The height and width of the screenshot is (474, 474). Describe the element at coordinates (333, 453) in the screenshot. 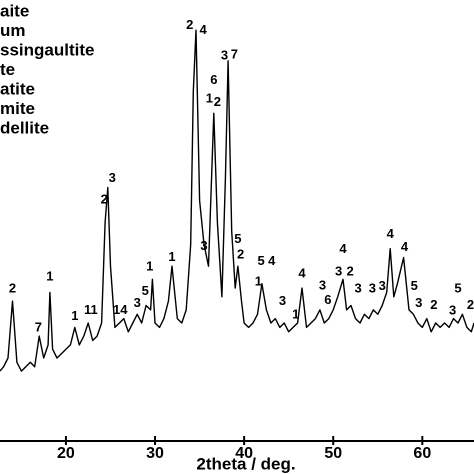

I see `x-tick-label: 50` at that location.